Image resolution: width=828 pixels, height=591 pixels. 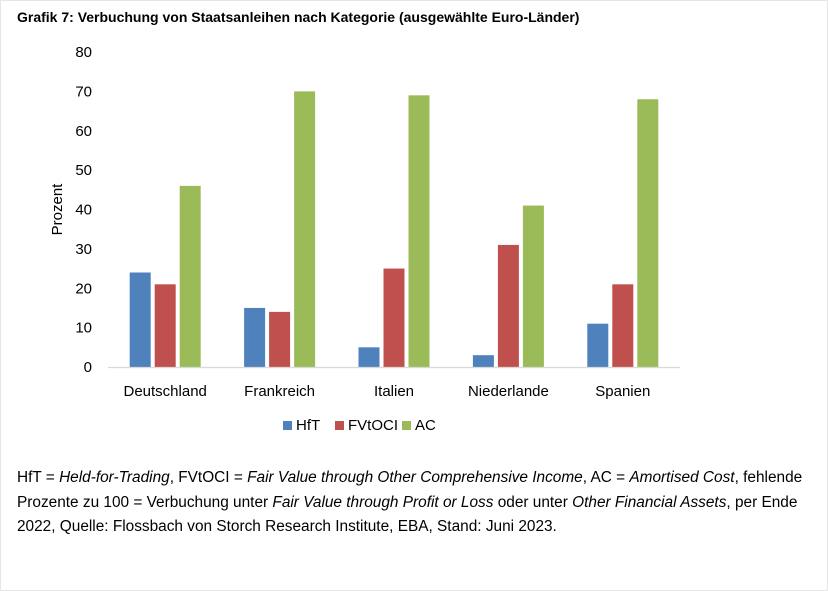 What do you see at coordinates (419, 231) in the screenshot?
I see `bar-ac-italien` at bounding box center [419, 231].